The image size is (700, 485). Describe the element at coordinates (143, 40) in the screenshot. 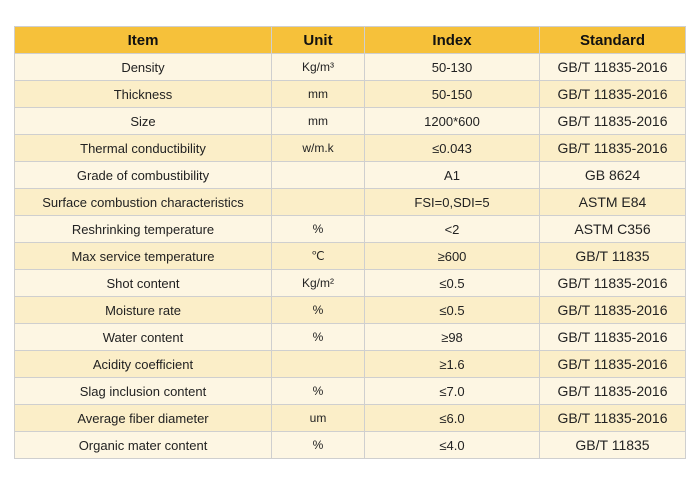

I see `column-header-item: Item` at that location.